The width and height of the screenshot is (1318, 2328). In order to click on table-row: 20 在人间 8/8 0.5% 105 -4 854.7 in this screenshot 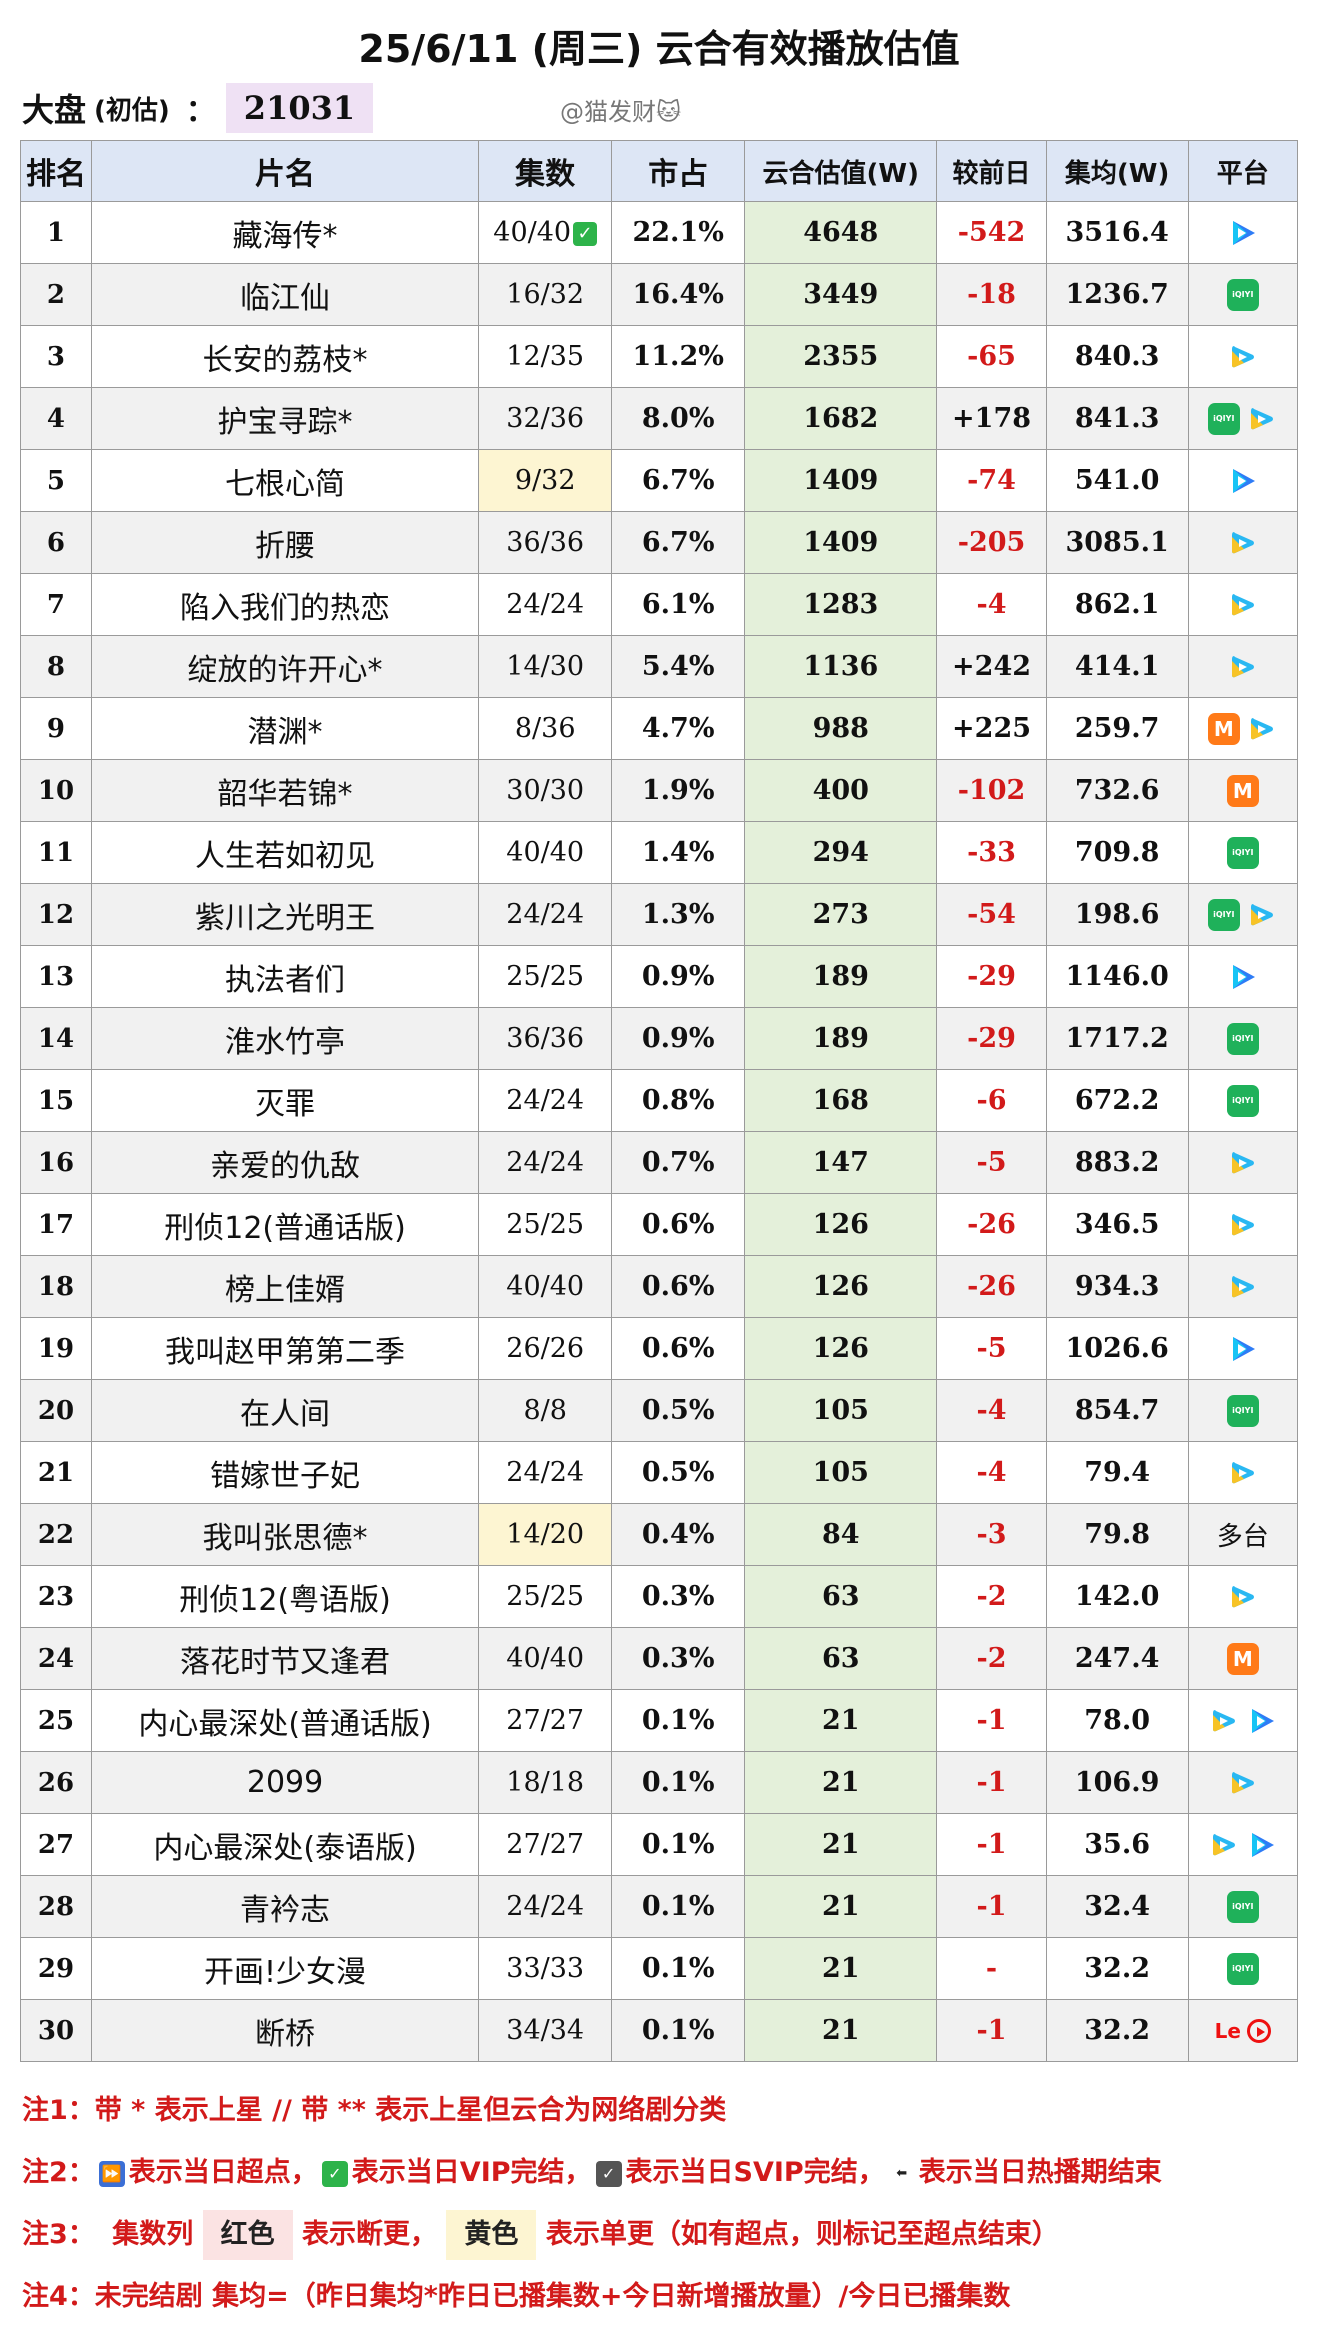, I will do `click(659, 1410)`.